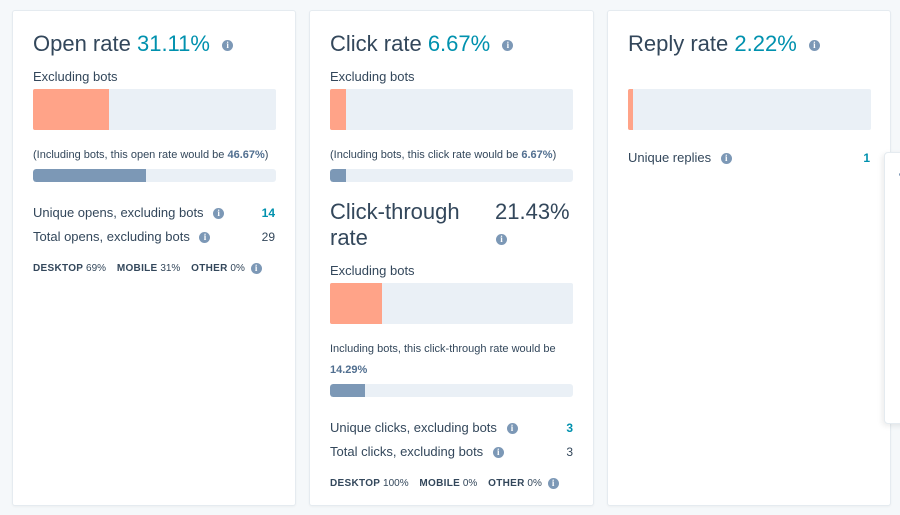  What do you see at coordinates (268, 213) in the screenshot?
I see `unique-opens-value: 14` at bounding box center [268, 213].